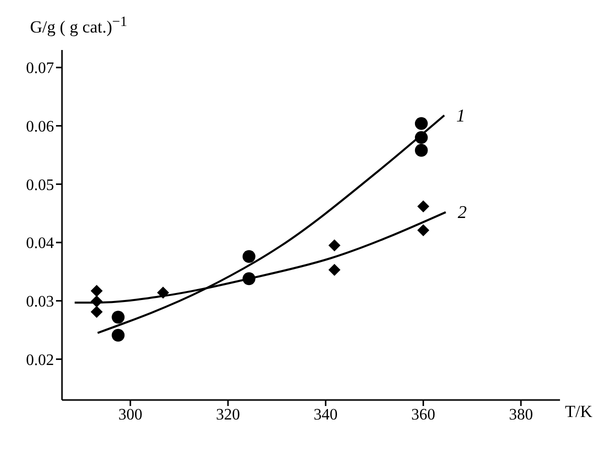 The image size is (607, 454). Describe the element at coordinates (423, 415) in the screenshot. I see `x-tick-label: 360` at that location.